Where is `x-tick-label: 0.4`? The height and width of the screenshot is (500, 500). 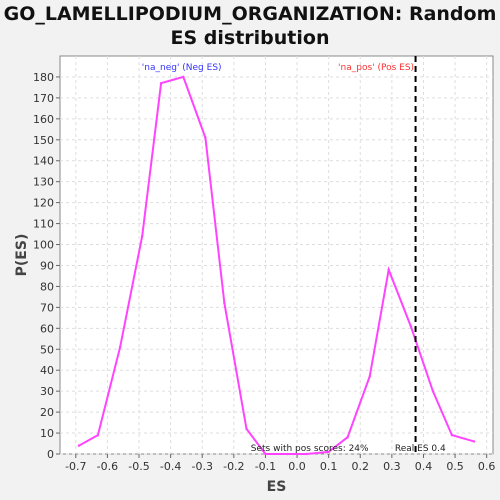 x-tick-label: 0.4 is located at coordinates (424, 466).